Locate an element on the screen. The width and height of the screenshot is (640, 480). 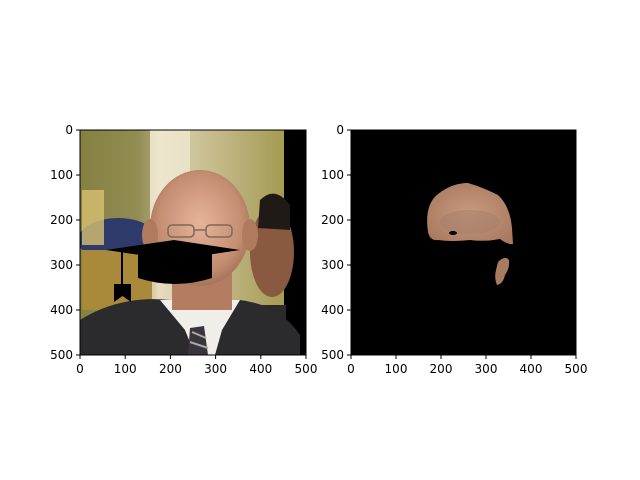
photo-y-tick-label: 0 is located at coordinates (69, 130).